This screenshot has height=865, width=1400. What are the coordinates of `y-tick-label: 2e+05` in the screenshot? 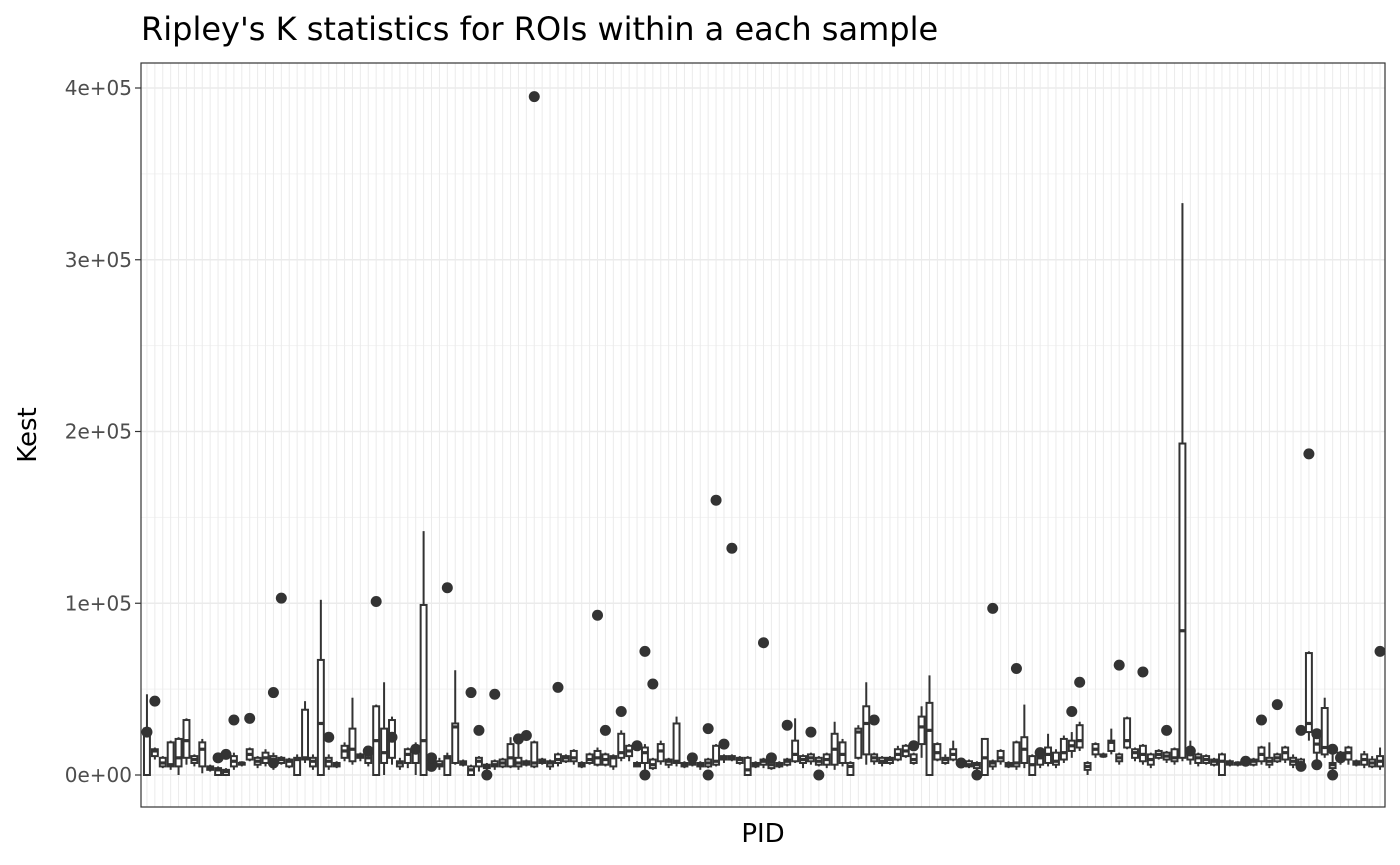 It's located at (98, 432).